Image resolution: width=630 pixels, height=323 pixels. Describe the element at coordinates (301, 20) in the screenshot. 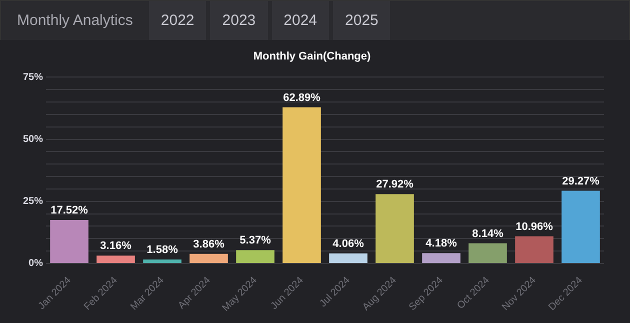

I see `text: 2024` at that location.